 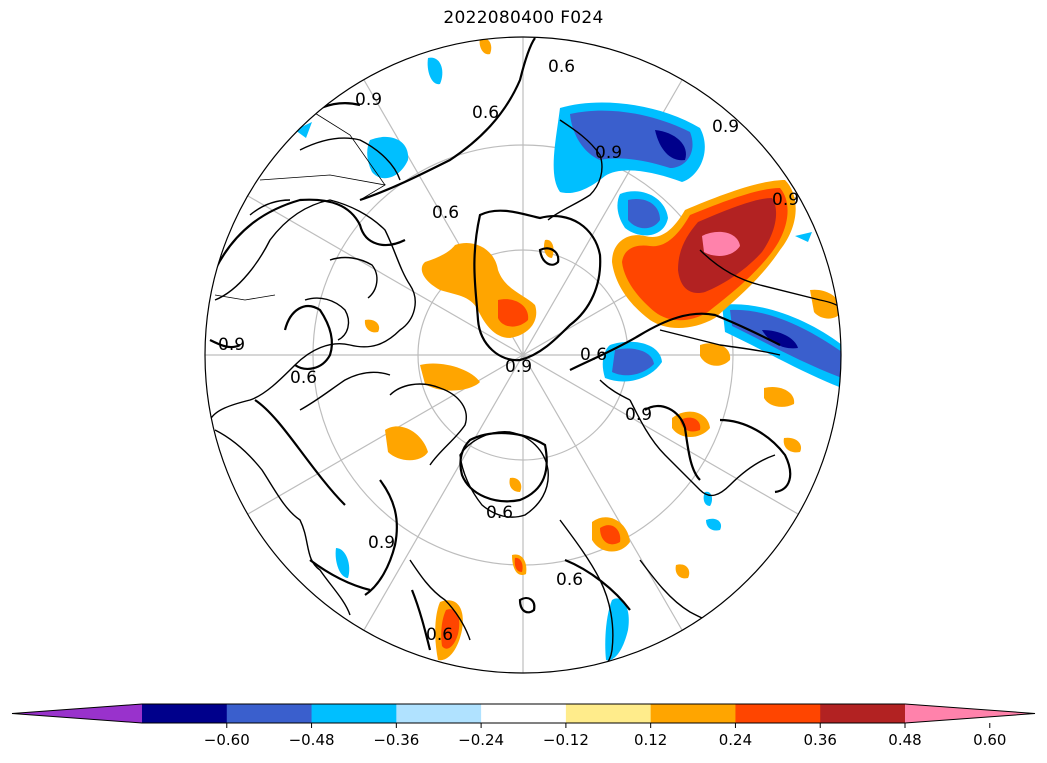 What do you see at coordinates (650, 740) in the screenshot?
I see `colorbar-tick-label: 0.12` at bounding box center [650, 740].